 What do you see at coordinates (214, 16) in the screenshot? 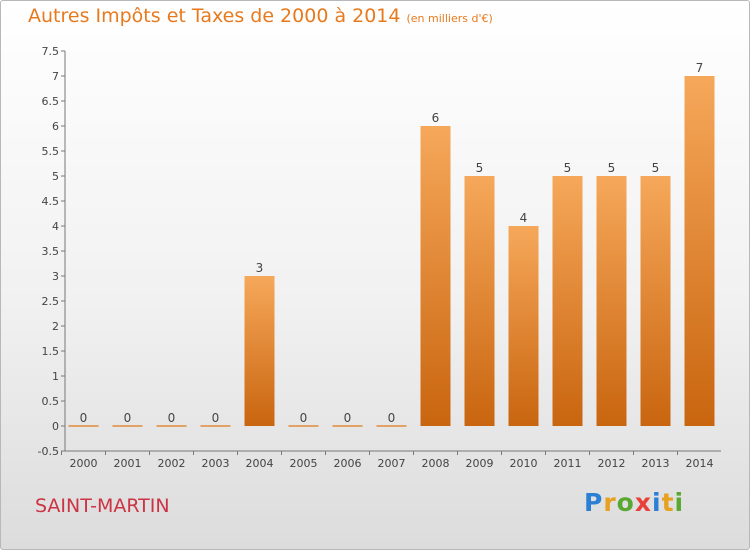
I see `chart-title: Autres Impôts et Taxes de 2000 à 2014` at bounding box center [214, 16].